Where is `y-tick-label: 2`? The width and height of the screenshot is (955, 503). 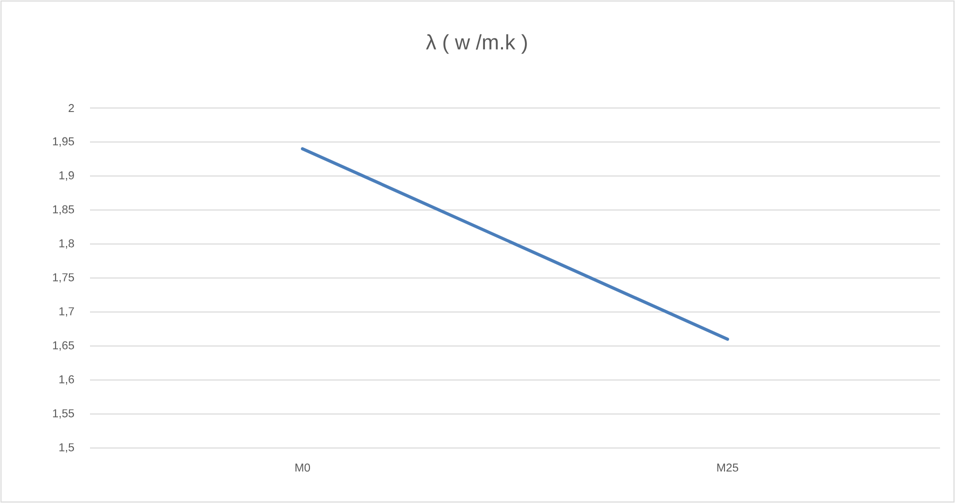
y-tick-label: 2 is located at coordinates (71, 108).